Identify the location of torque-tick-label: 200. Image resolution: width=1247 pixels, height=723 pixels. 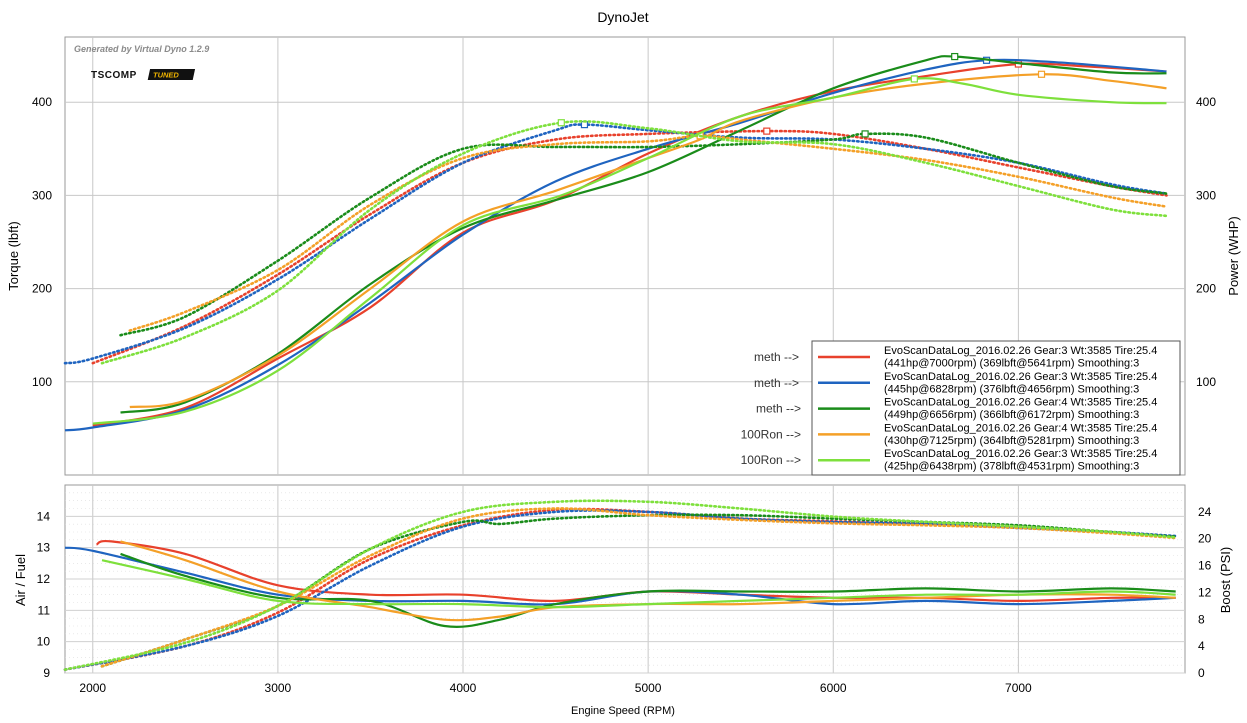
(42, 289).